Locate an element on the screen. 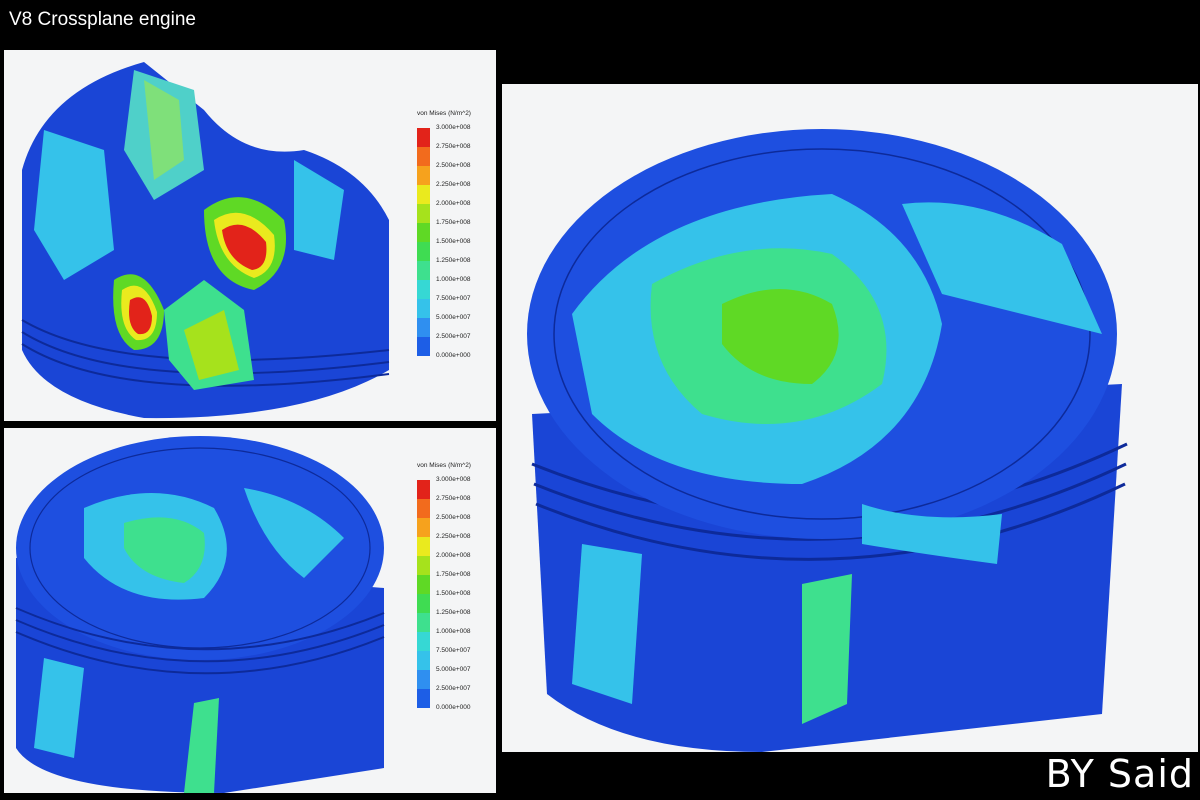 The width and height of the screenshot is (1200, 800). piston-crown-small-render is located at coordinates (200, 614).